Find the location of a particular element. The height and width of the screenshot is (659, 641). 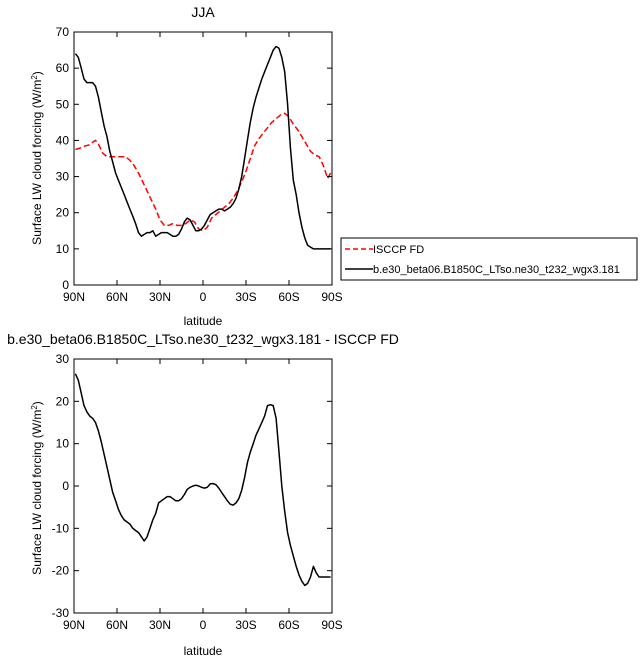

top-y-tick-label: 50 is located at coordinates (63, 104).